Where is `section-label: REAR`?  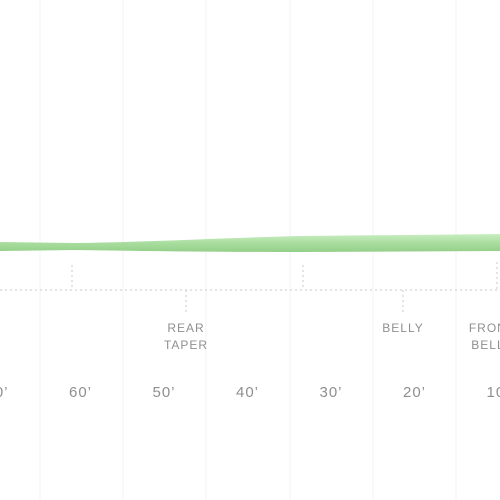 section-label: REAR is located at coordinates (185, 328).